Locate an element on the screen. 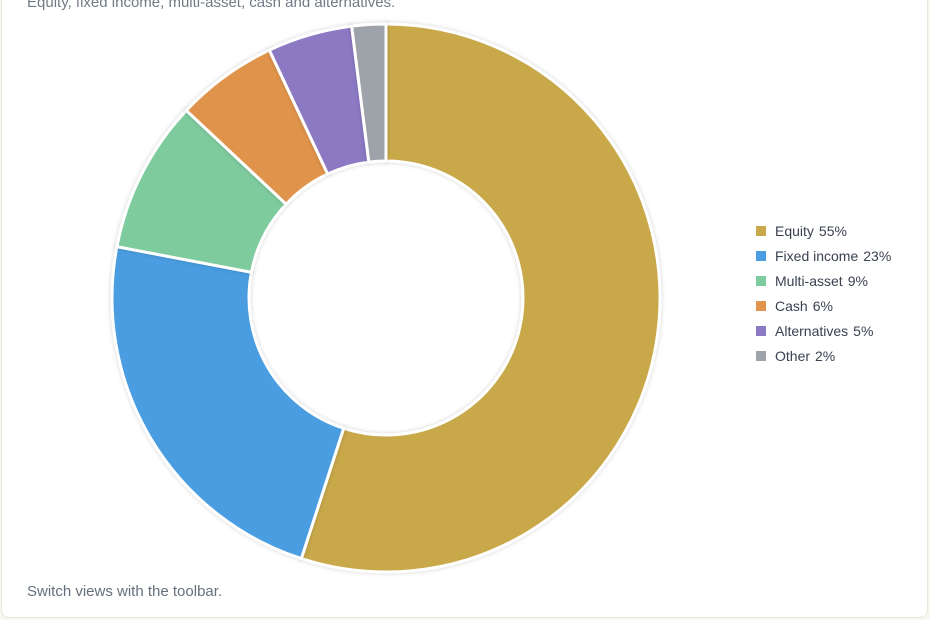 Image resolution: width=930 pixels, height=620 pixels. legend-label: Equity is located at coordinates (794, 230).